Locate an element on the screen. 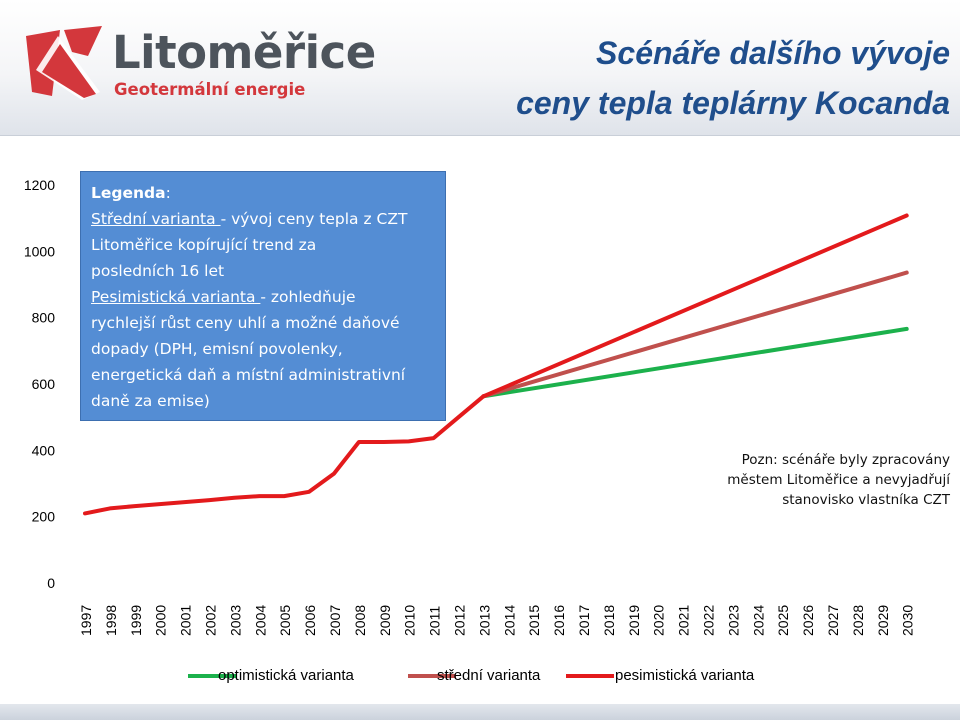 This screenshot has height=720, width=960. series-line-pessimistic is located at coordinates (695, 306).